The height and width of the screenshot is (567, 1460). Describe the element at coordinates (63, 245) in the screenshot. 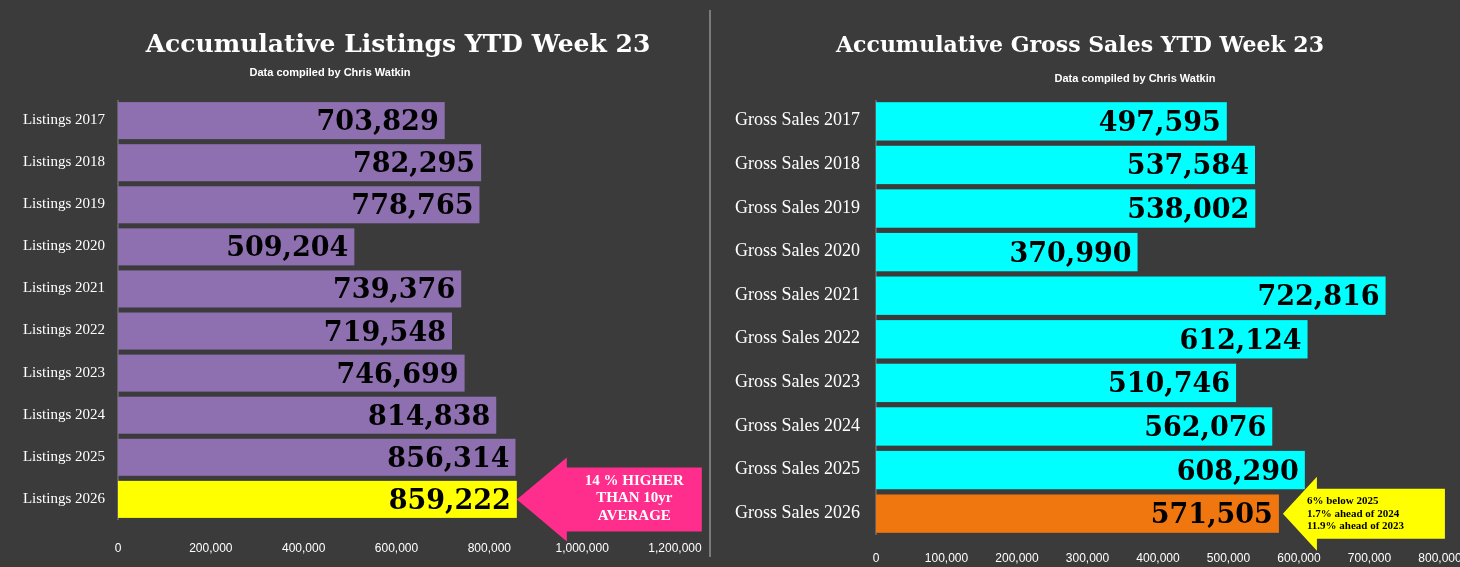

I see `y-tick-label: Listings 2020` at that location.